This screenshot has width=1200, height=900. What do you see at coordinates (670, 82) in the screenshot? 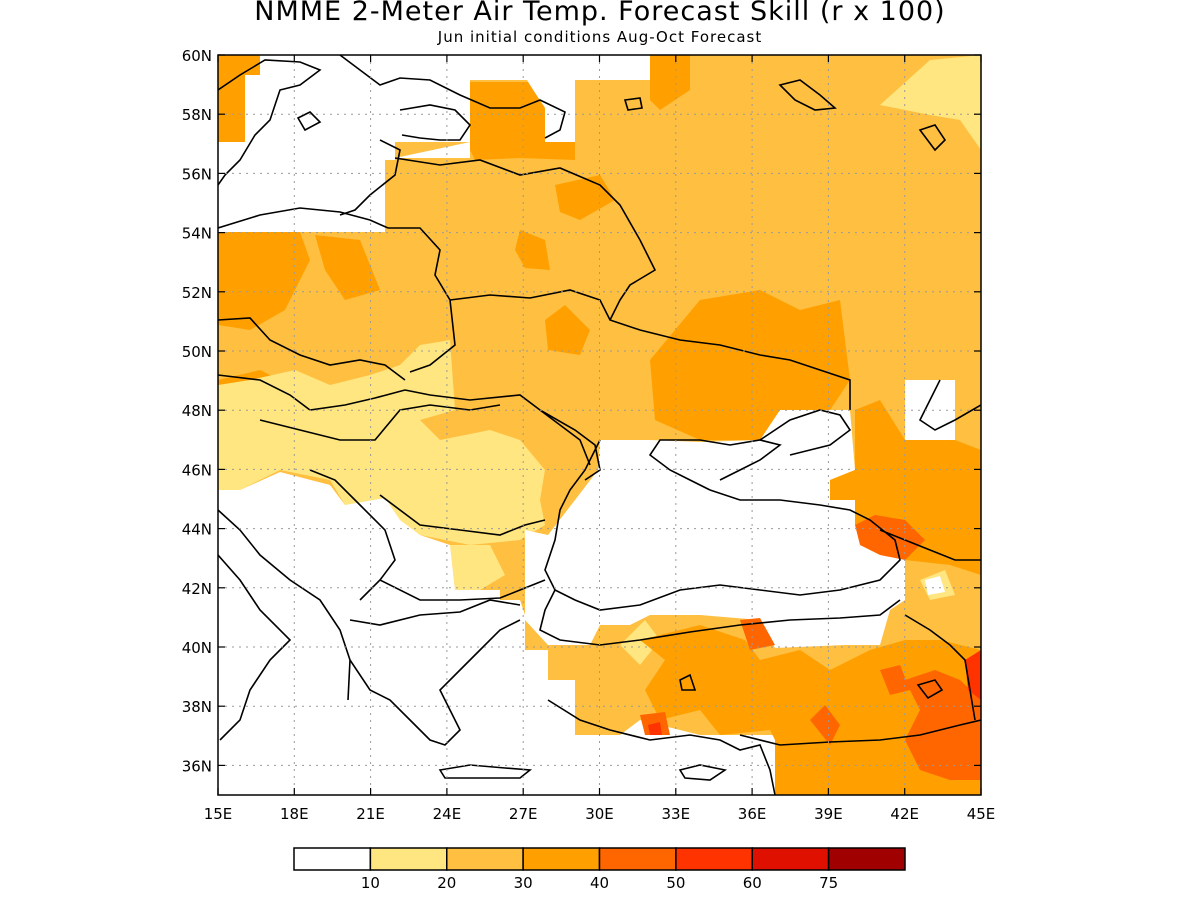
I see `field-orange-north-russia` at bounding box center [670, 82].